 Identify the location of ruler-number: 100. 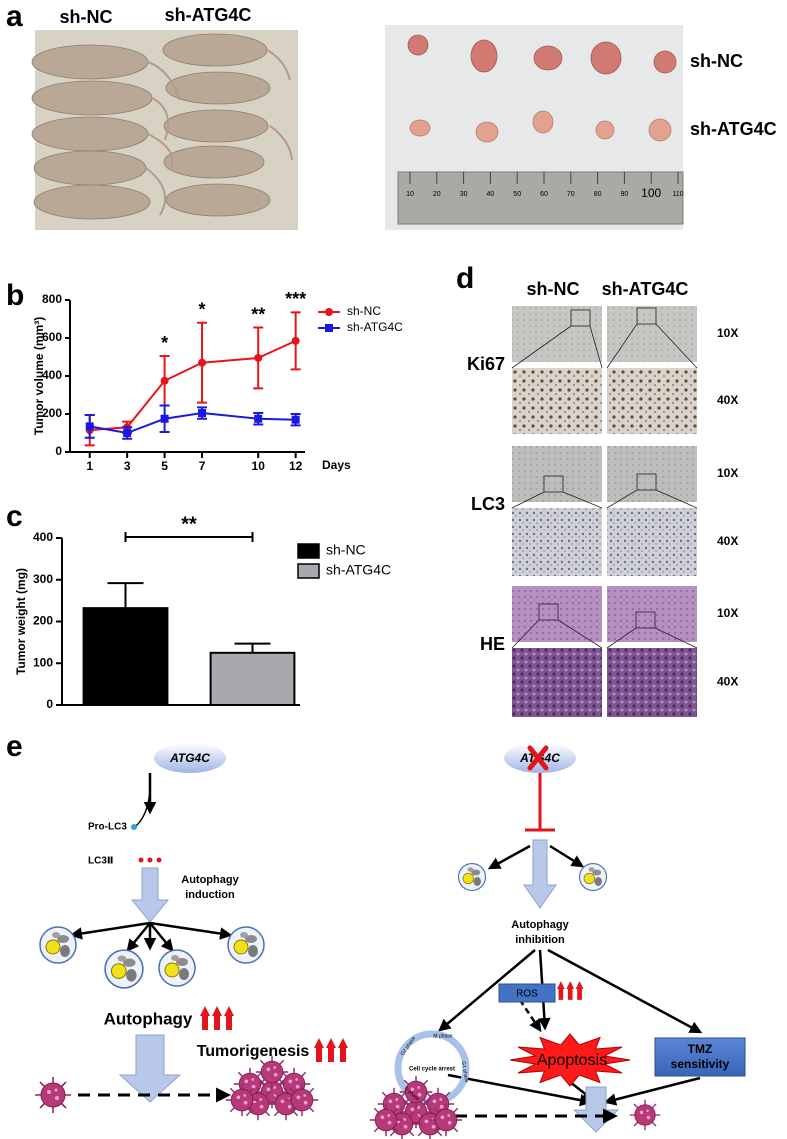
(651, 193).